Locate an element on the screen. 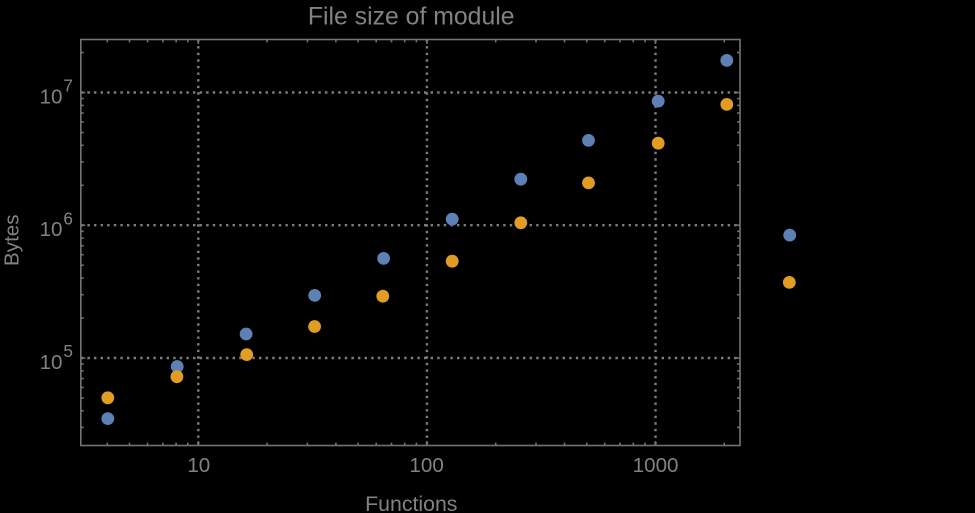  svg-text: Functions is located at coordinates (411, 502).